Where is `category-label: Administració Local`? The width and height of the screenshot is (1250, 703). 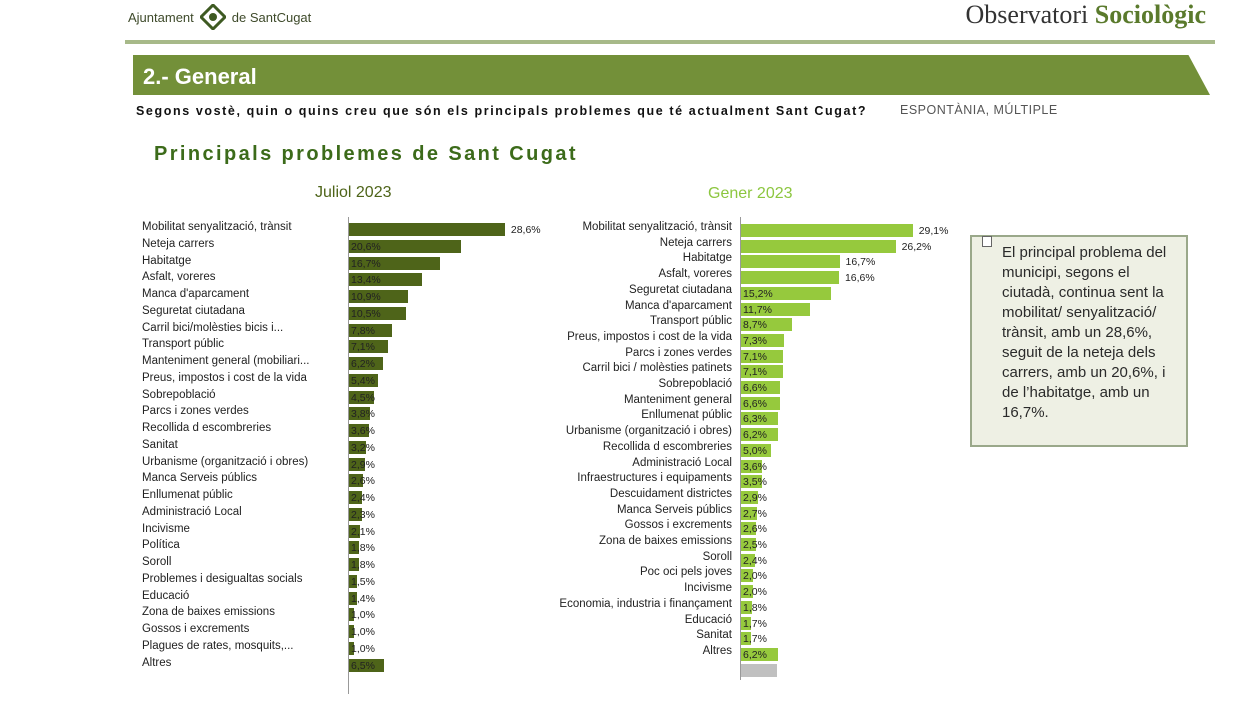 category-label: Administració Local is located at coordinates (192, 511).